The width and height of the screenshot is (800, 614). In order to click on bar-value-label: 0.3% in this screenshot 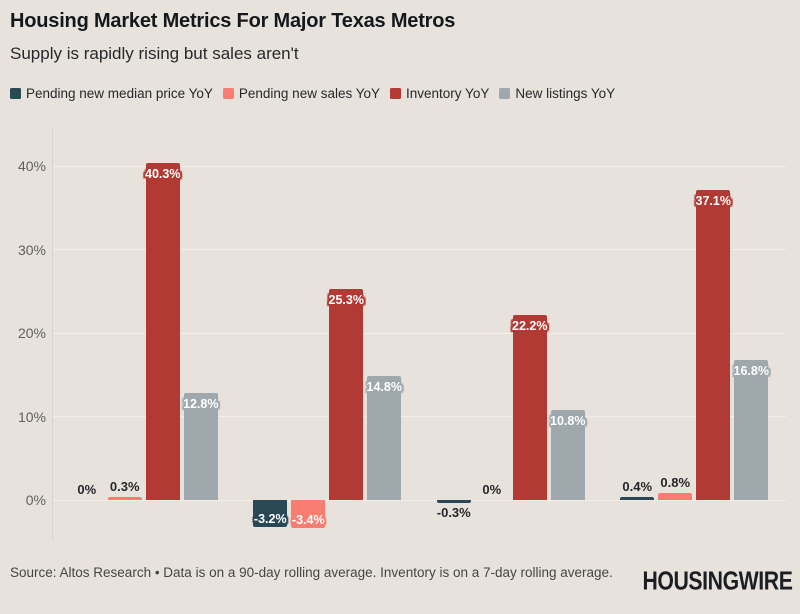, I will do `click(124, 487)`.